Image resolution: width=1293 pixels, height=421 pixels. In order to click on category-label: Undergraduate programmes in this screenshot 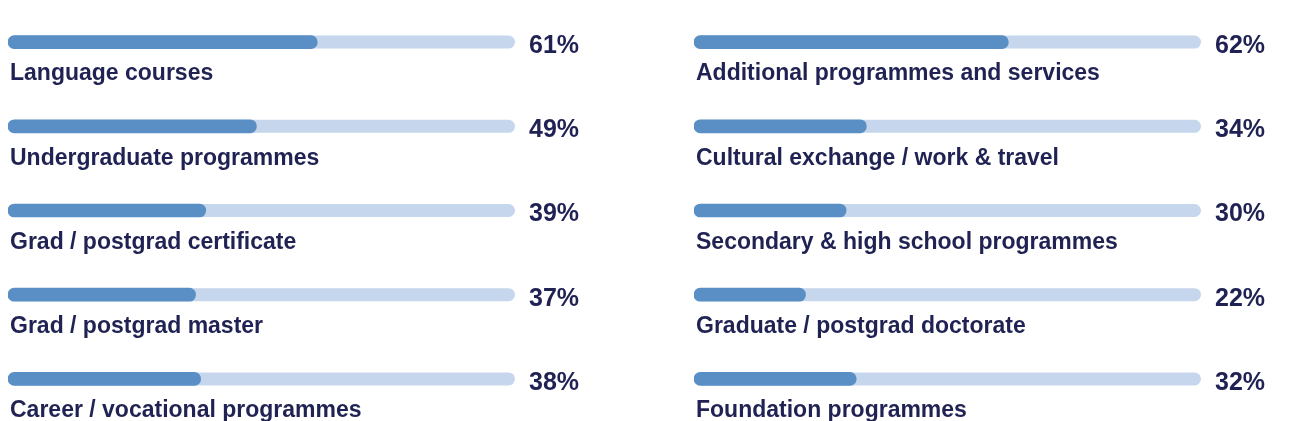, I will do `click(165, 156)`.